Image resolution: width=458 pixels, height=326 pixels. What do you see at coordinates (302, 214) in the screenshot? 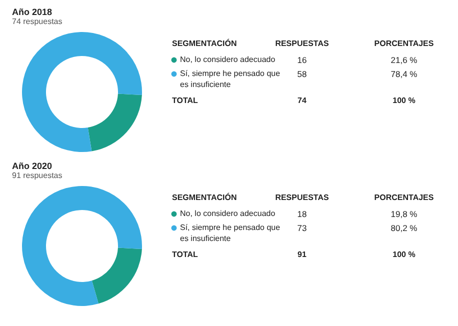
I see `data-label: 18` at bounding box center [302, 214].